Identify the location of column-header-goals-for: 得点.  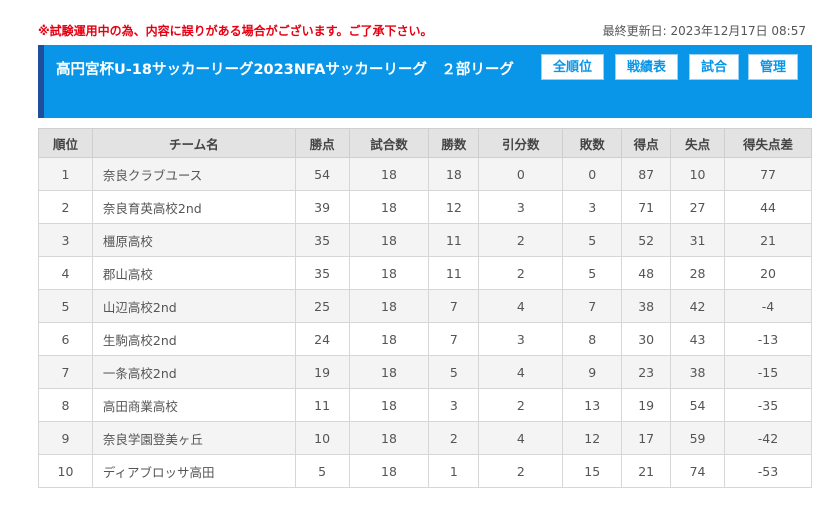
(646, 143).